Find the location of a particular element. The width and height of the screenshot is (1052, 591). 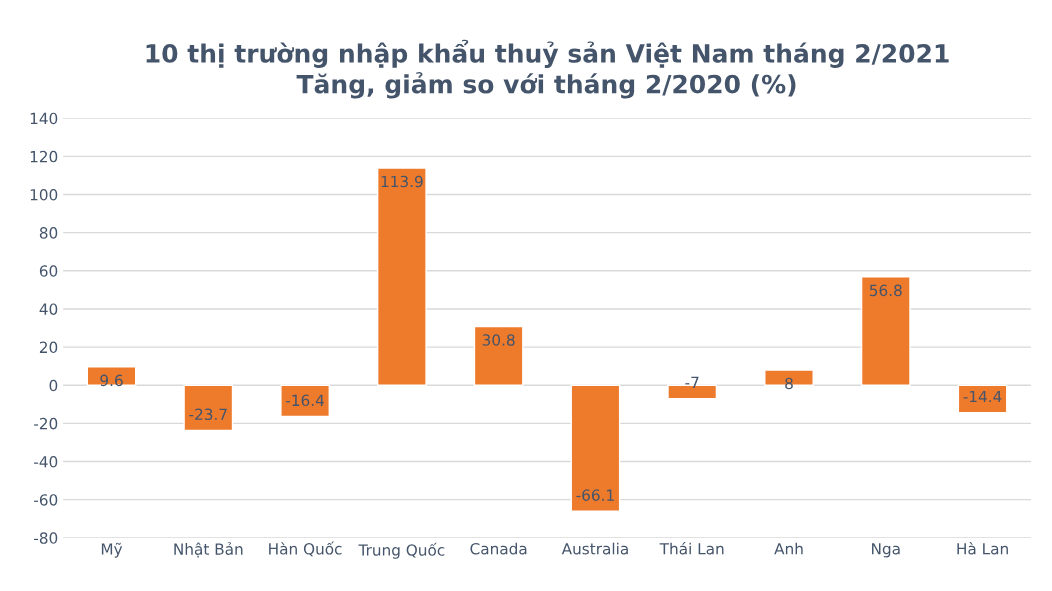

y-tick-label: 100 is located at coordinates (44, 194).